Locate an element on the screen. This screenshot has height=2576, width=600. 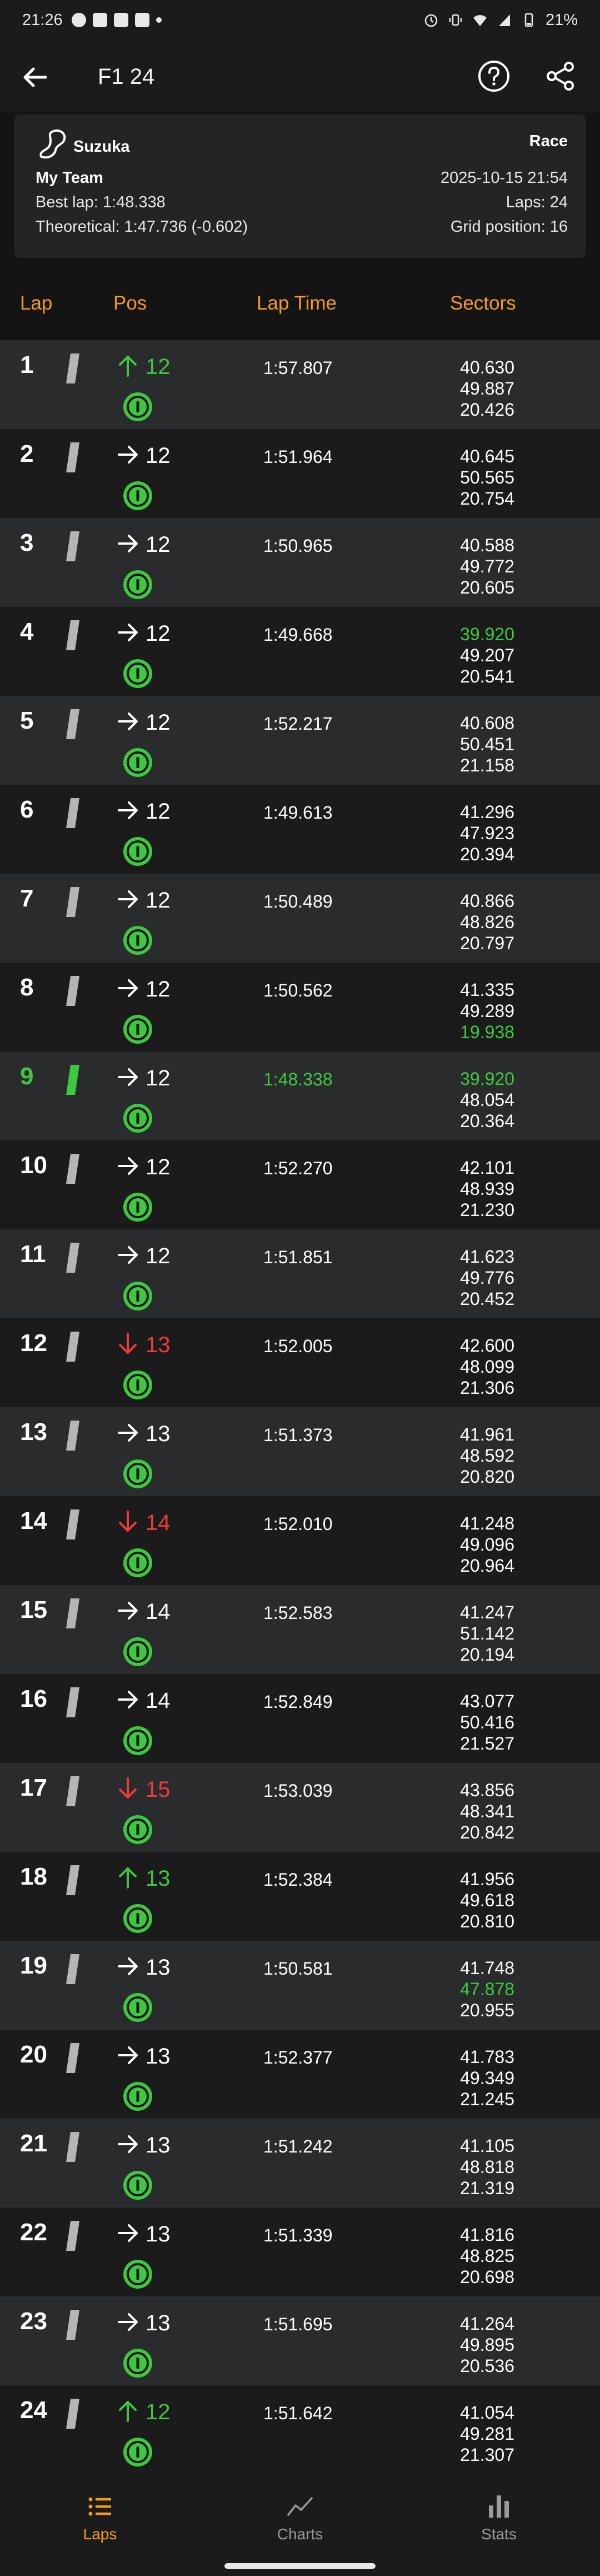
sector-times: 41.054 49.281 21.307 is located at coordinates (484, 2433).